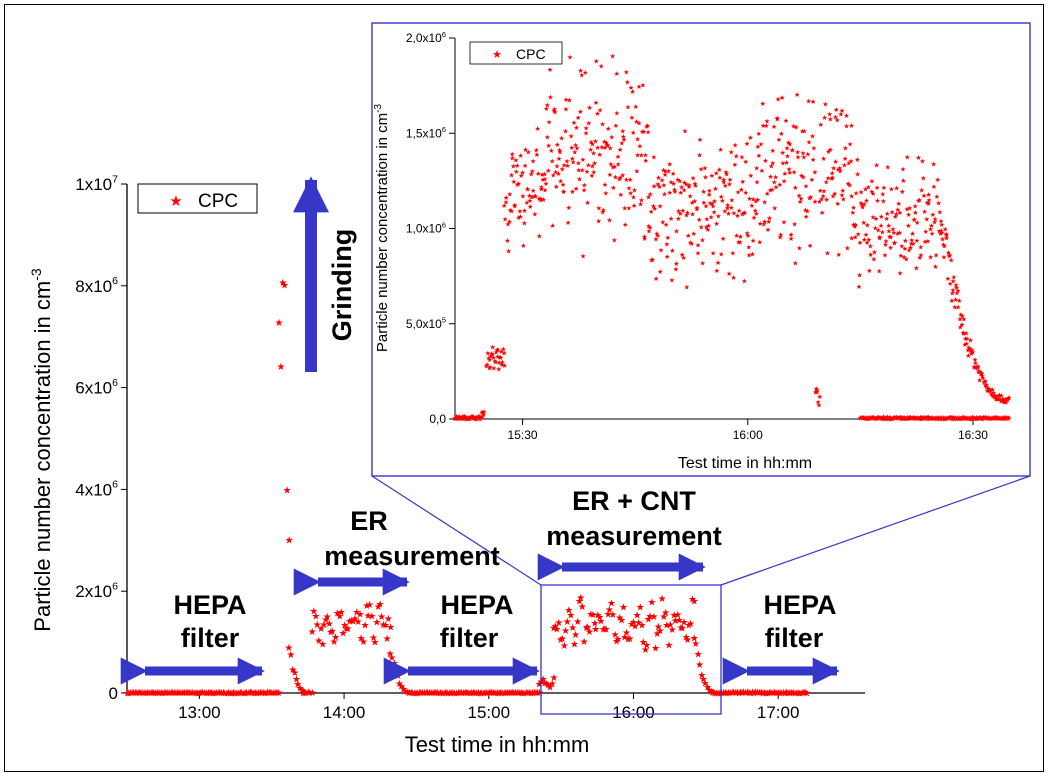 The image size is (1048, 776). Describe the element at coordinates (197, 198) in the screenshot. I see `main-legend: ★ CPC` at that location.